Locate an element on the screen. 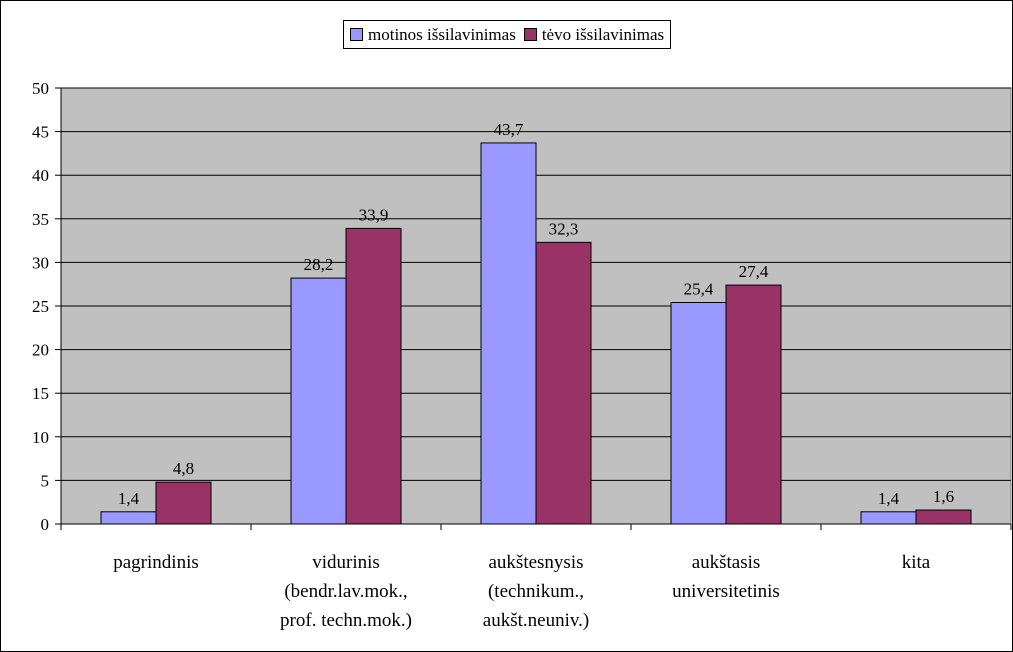  y-tick-label: 10 is located at coordinates (40, 437).